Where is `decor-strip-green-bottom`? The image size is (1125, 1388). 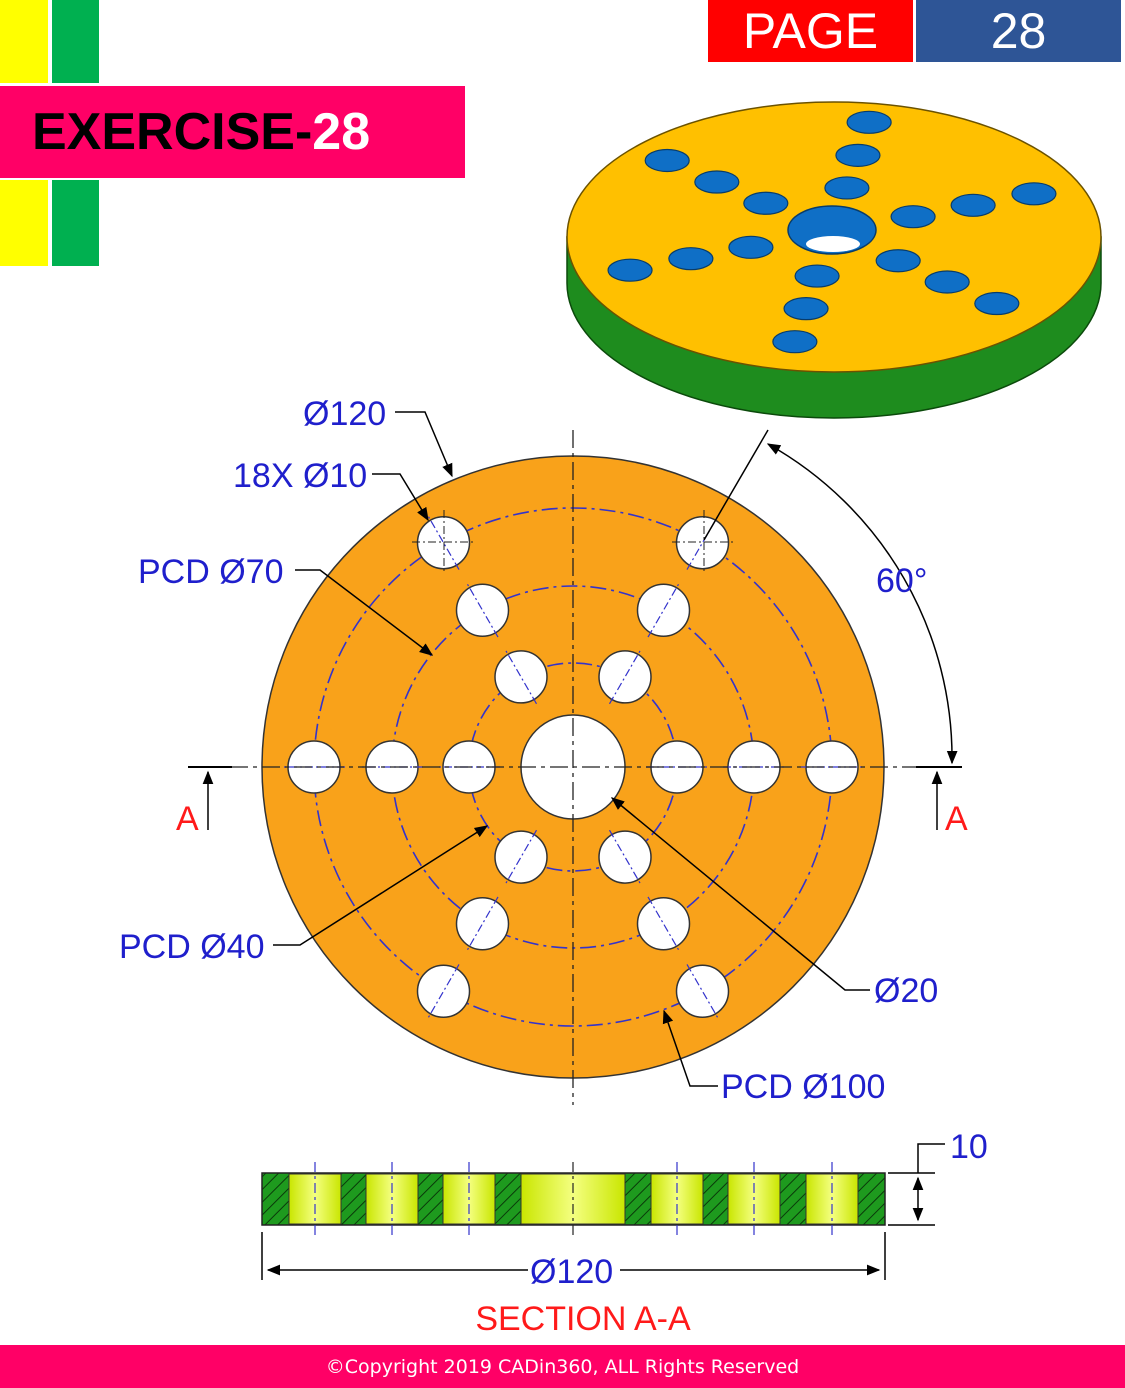 decor-strip-green-bottom is located at coordinates (75, 223).